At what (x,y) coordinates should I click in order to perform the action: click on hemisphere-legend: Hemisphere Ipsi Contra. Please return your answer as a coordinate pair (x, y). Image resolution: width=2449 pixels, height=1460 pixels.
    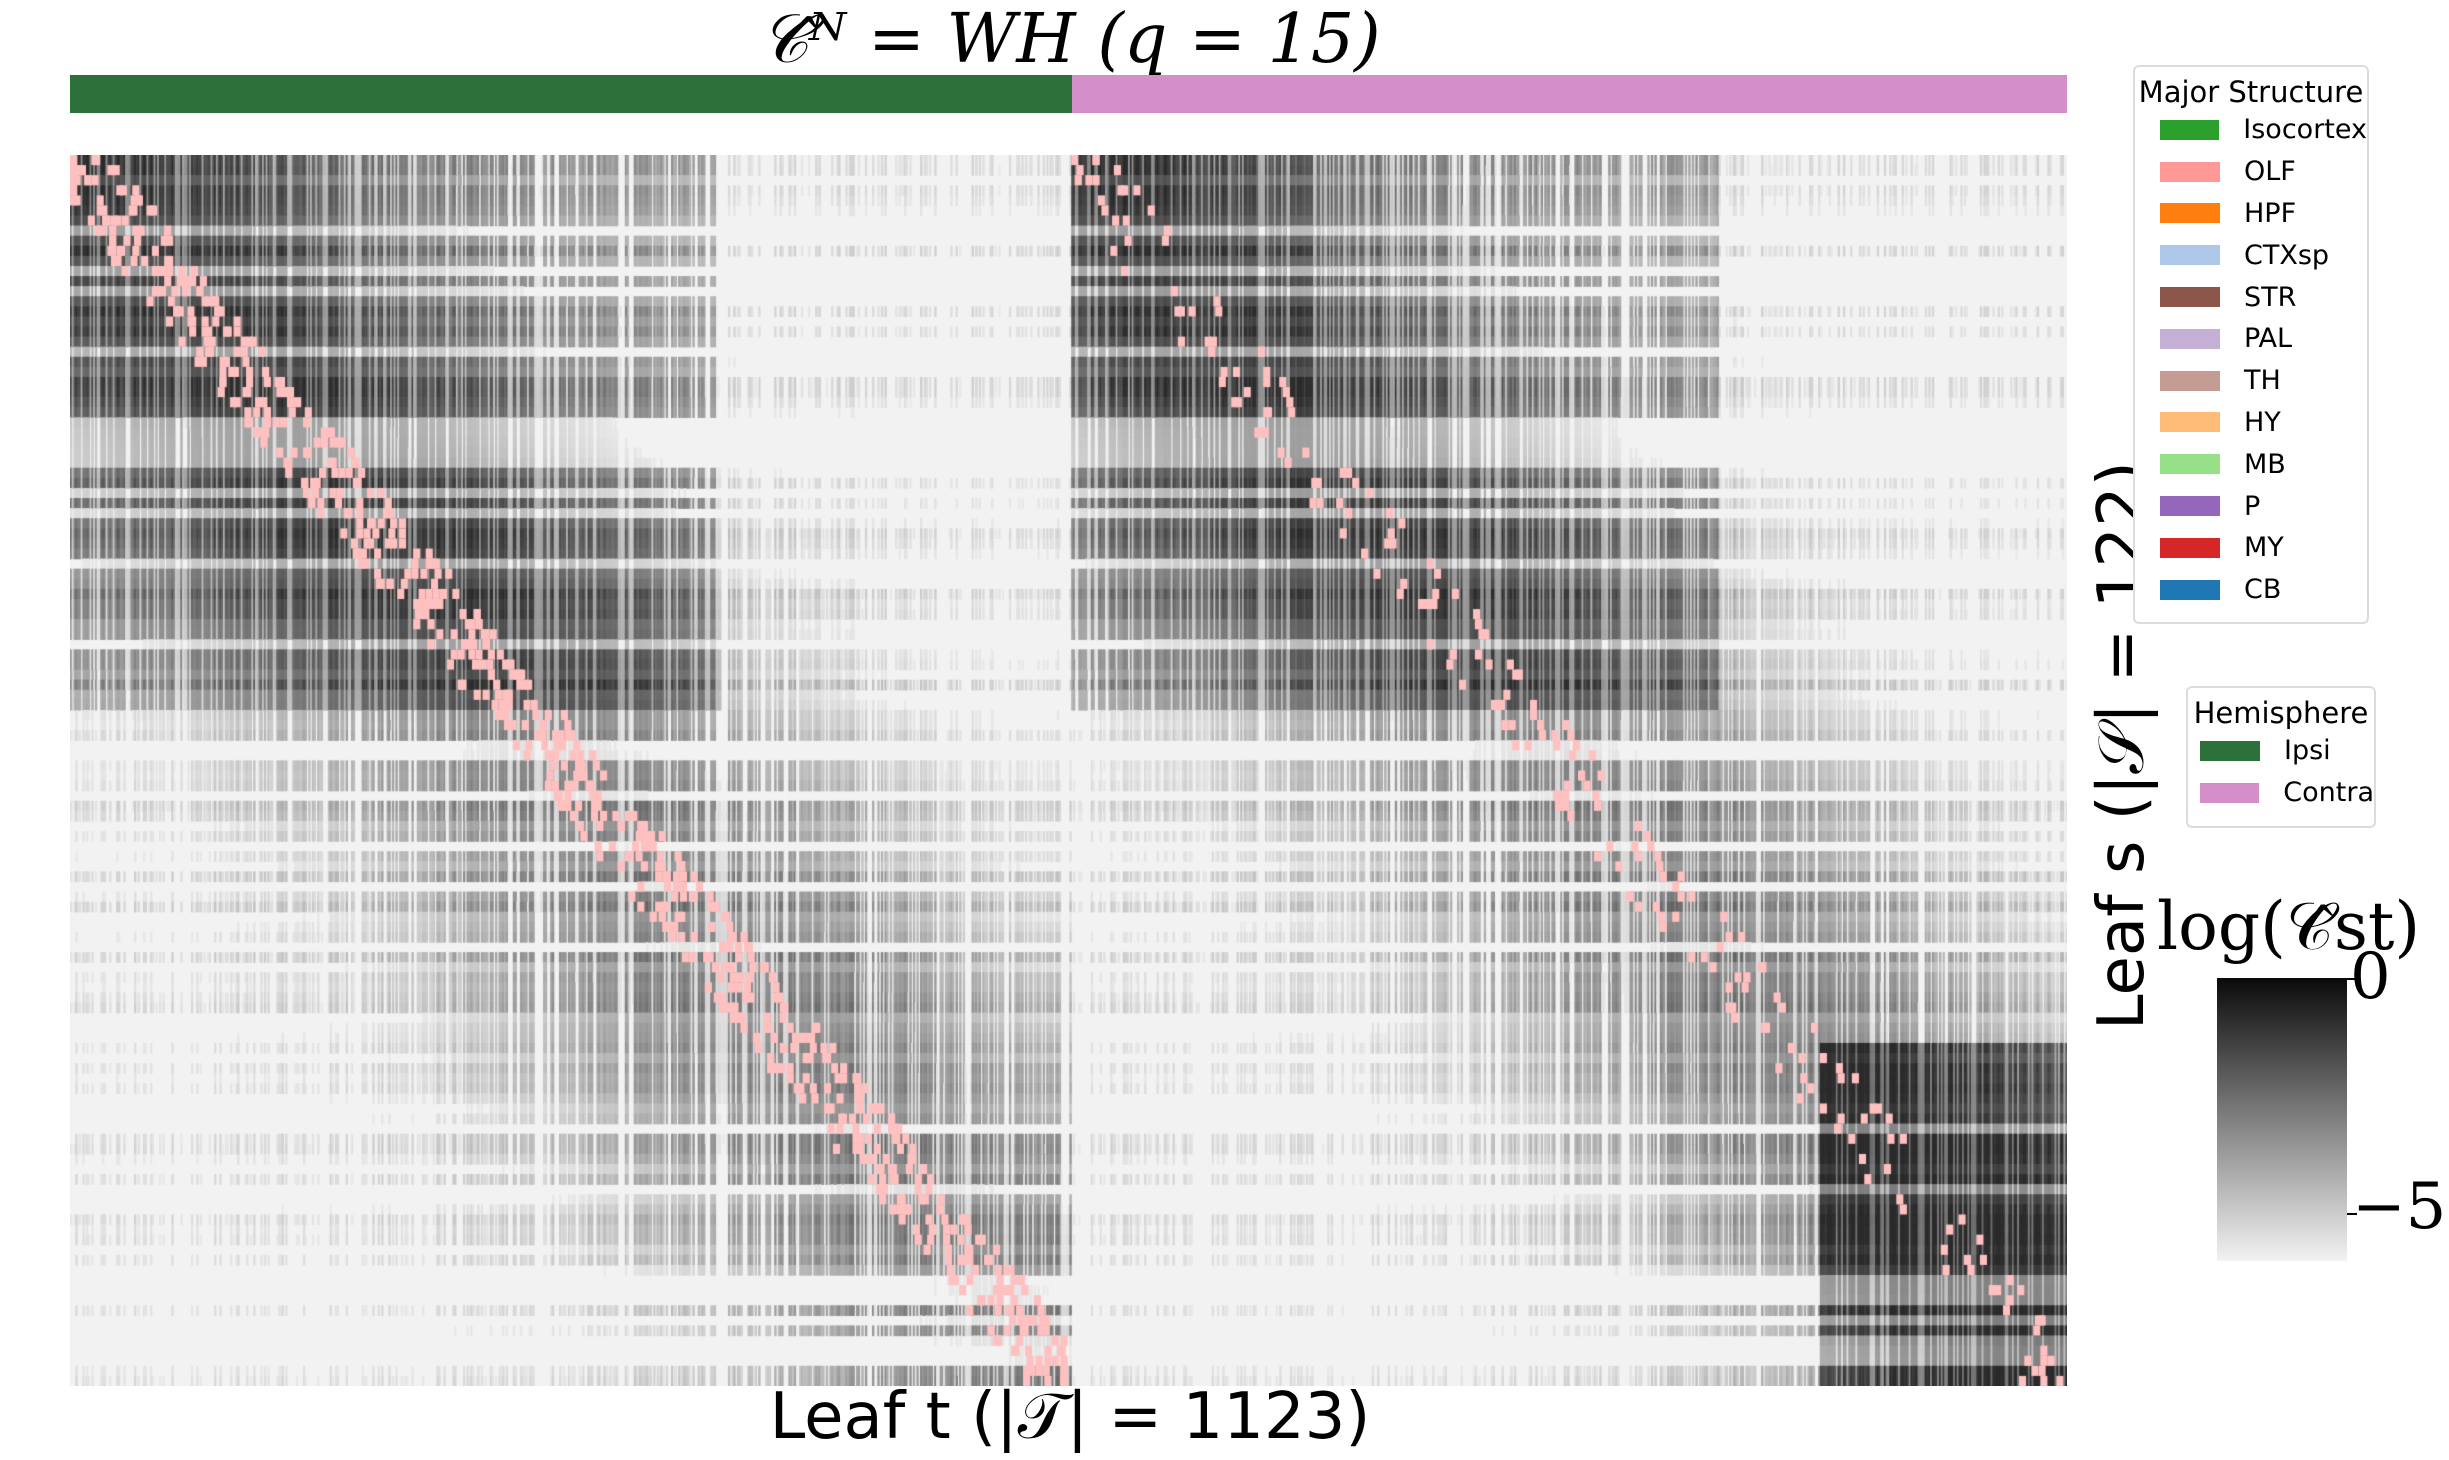
    Looking at the image, I should click on (2281, 757).